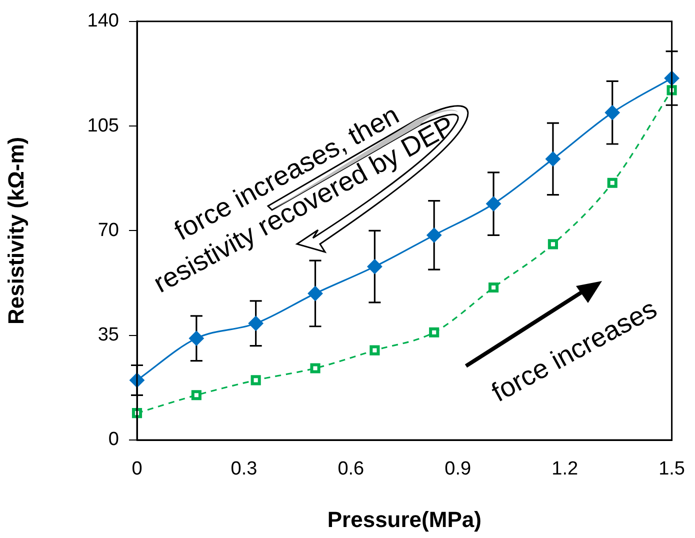 This screenshot has width=695, height=538. Describe the element at coordinates (108, 335) in the screenshot. I see `y-tick-label: 35` at that location.